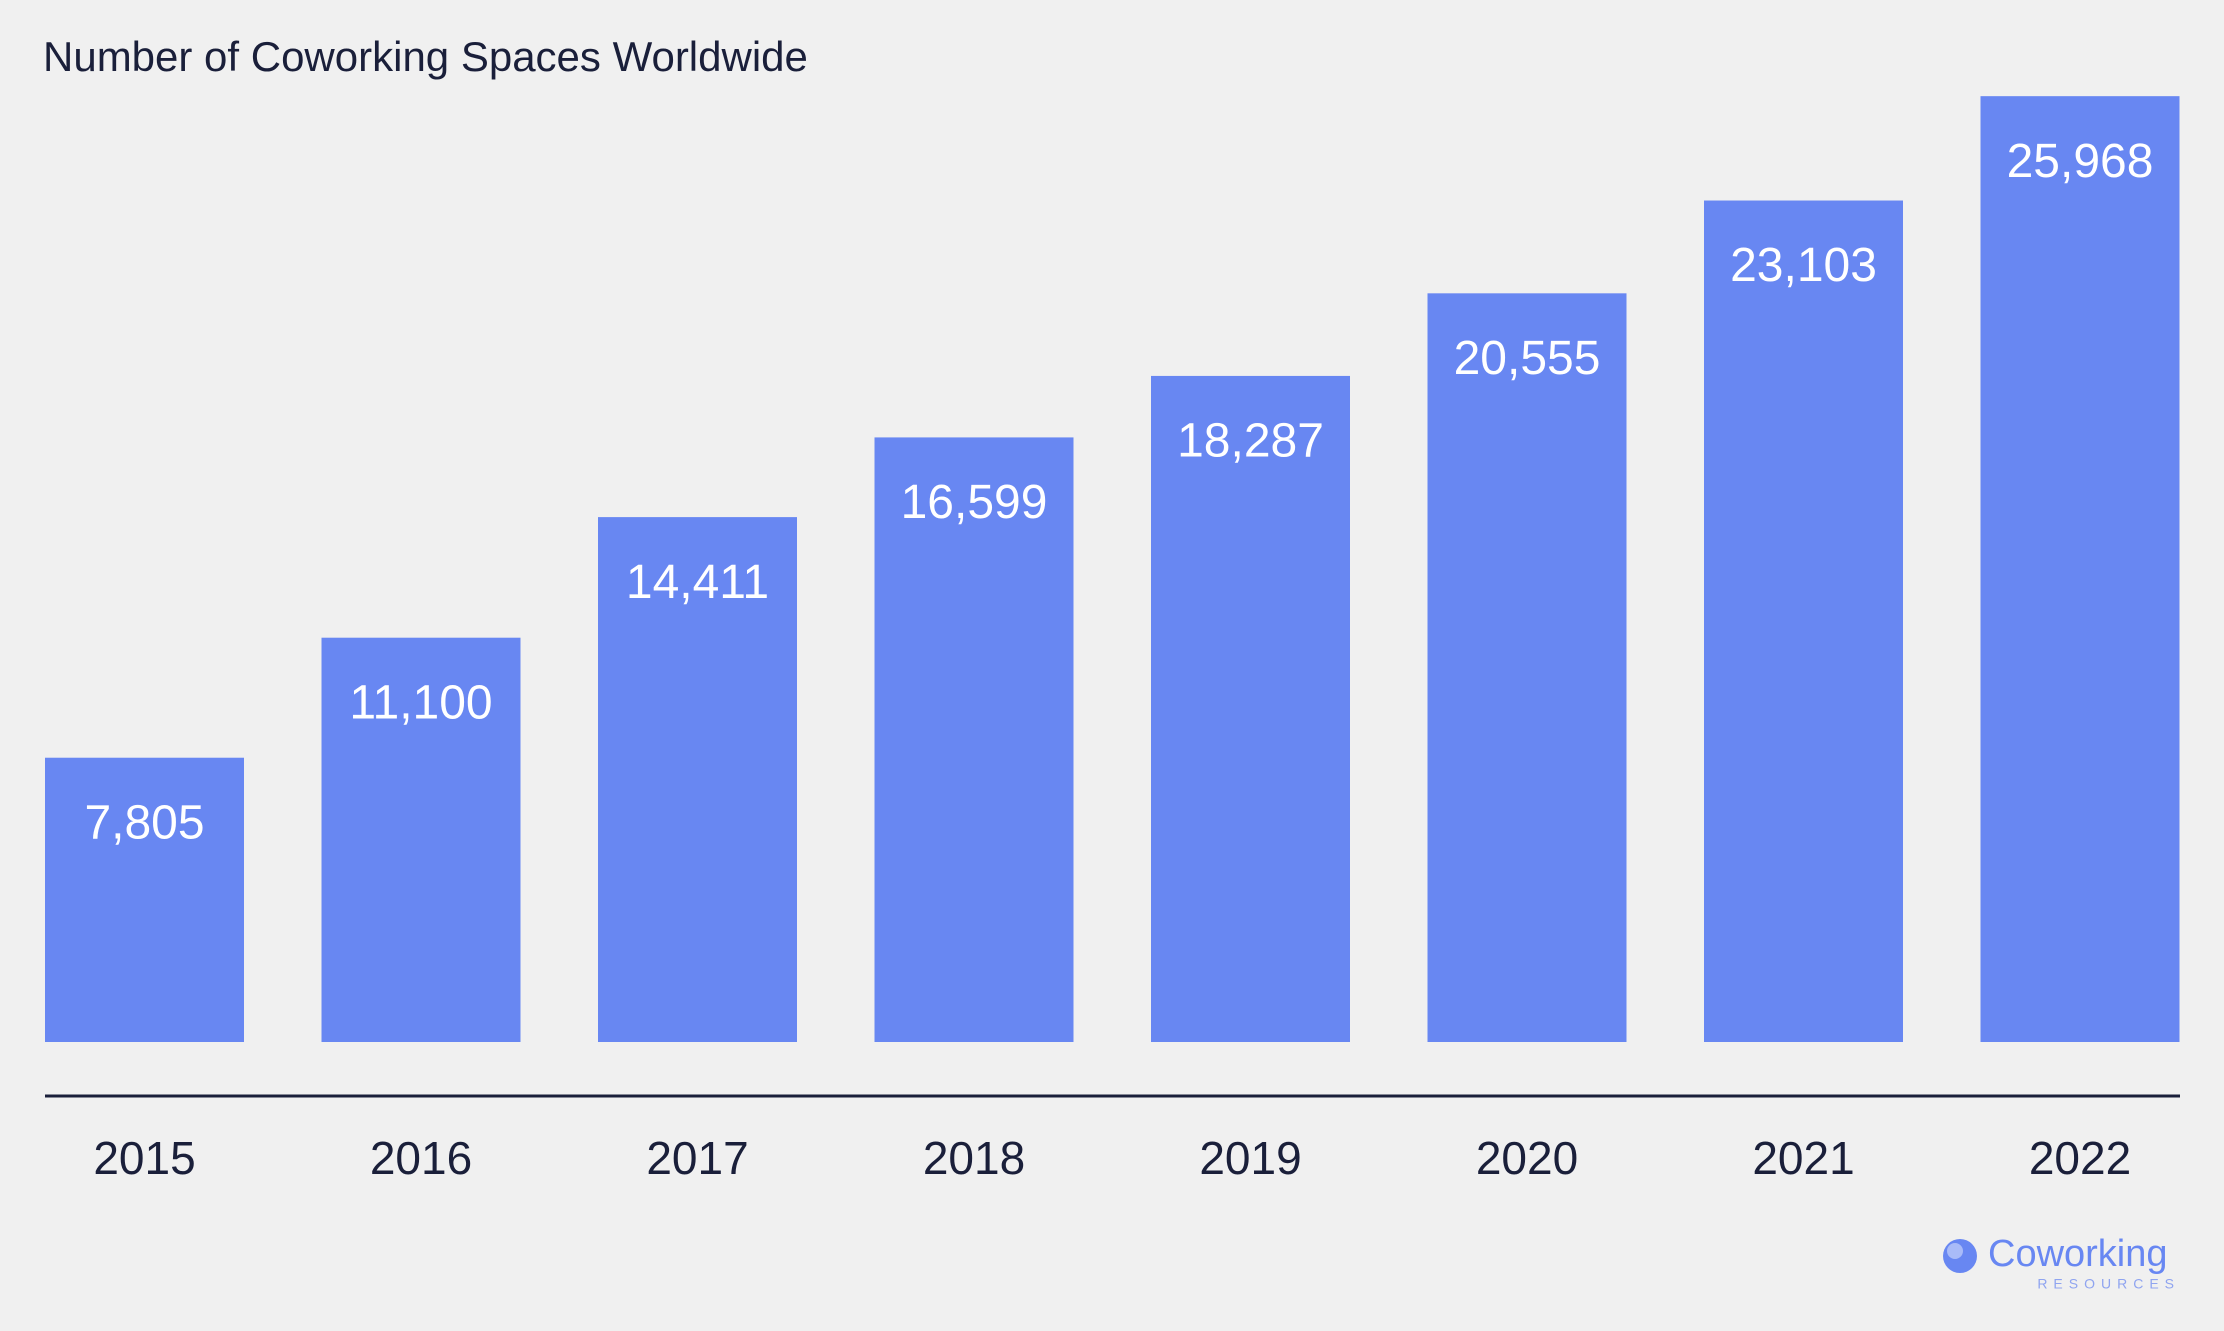  I want to click on value-label: 14,411, so click(697, 582).